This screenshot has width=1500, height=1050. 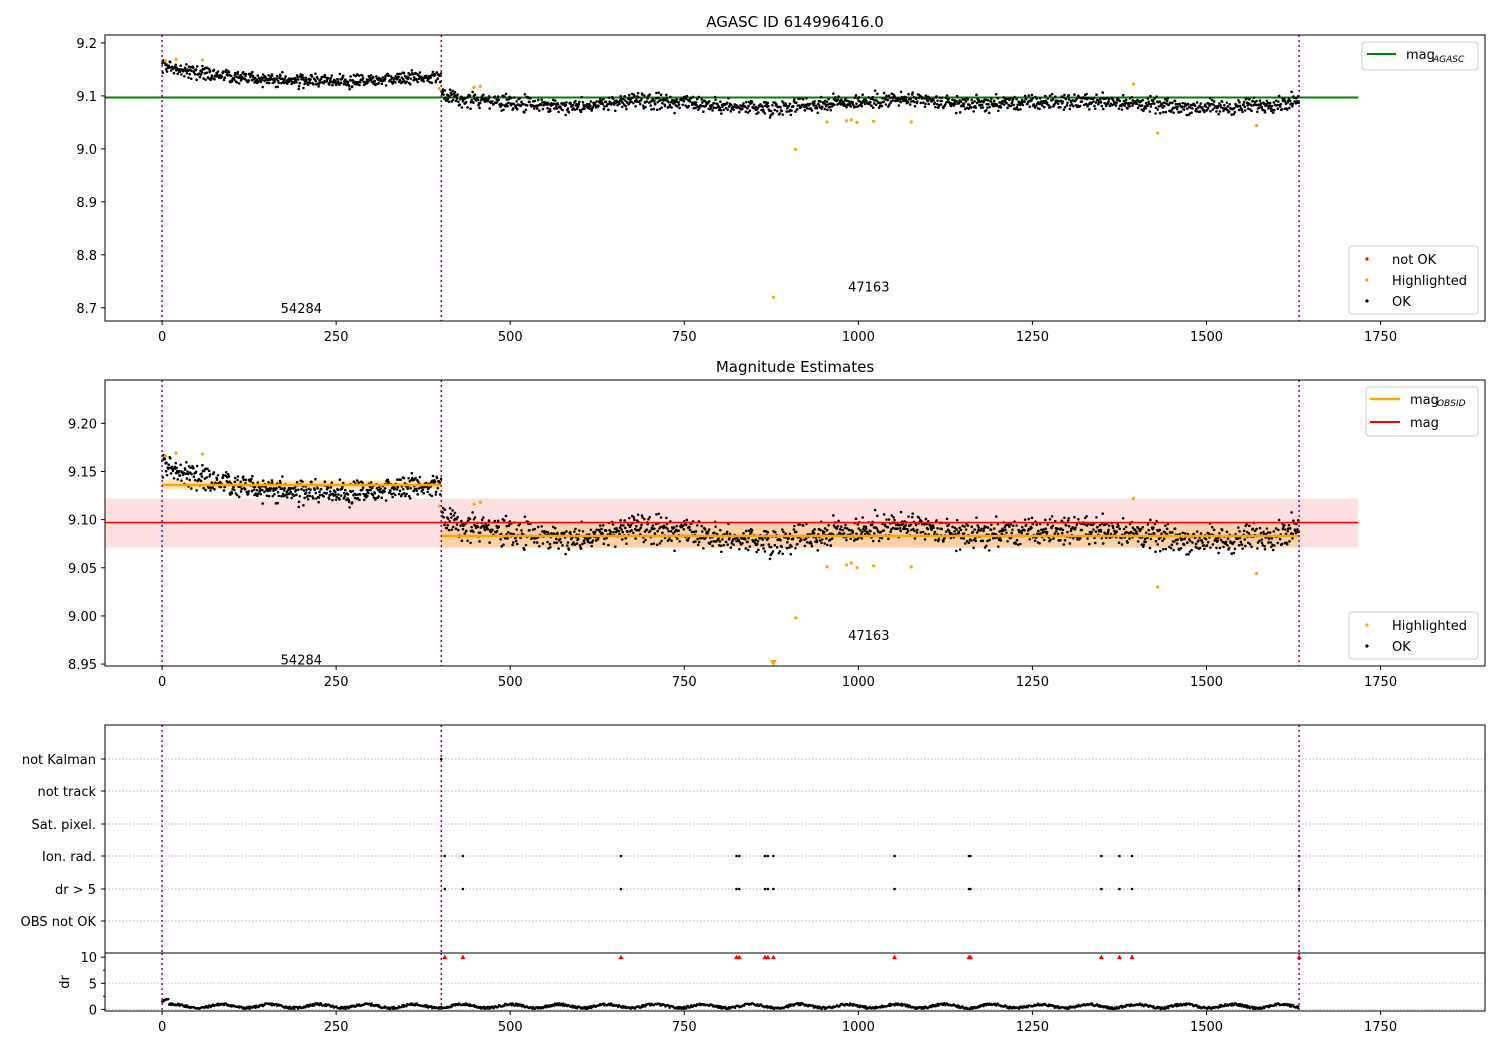 I want to click on legend-marker, so click(x=1367, y=625).